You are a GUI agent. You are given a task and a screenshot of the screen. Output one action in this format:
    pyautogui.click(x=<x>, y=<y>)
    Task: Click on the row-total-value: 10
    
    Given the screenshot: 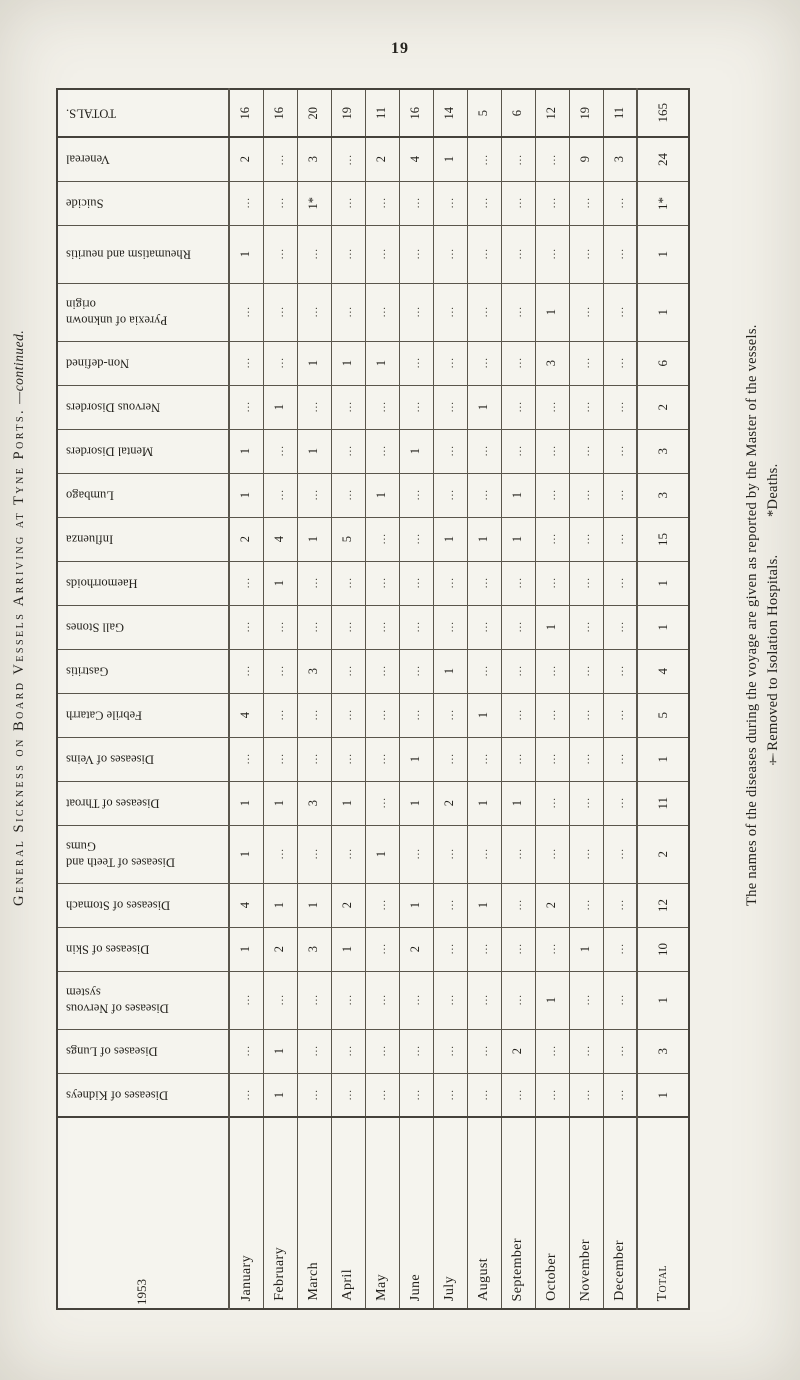 What is the action you would take?
    pyautogui.click(x=662, y=949)
    